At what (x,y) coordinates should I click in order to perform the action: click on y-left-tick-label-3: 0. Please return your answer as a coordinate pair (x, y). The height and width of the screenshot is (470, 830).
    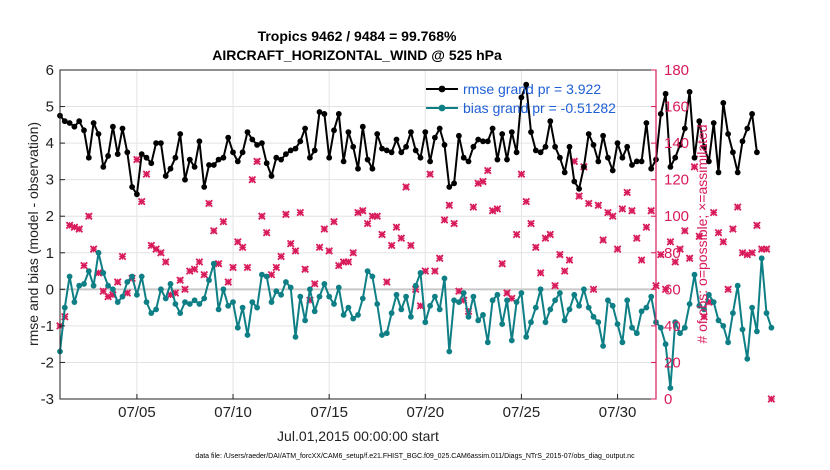
    Looking at the image, I should click on (50, 289).